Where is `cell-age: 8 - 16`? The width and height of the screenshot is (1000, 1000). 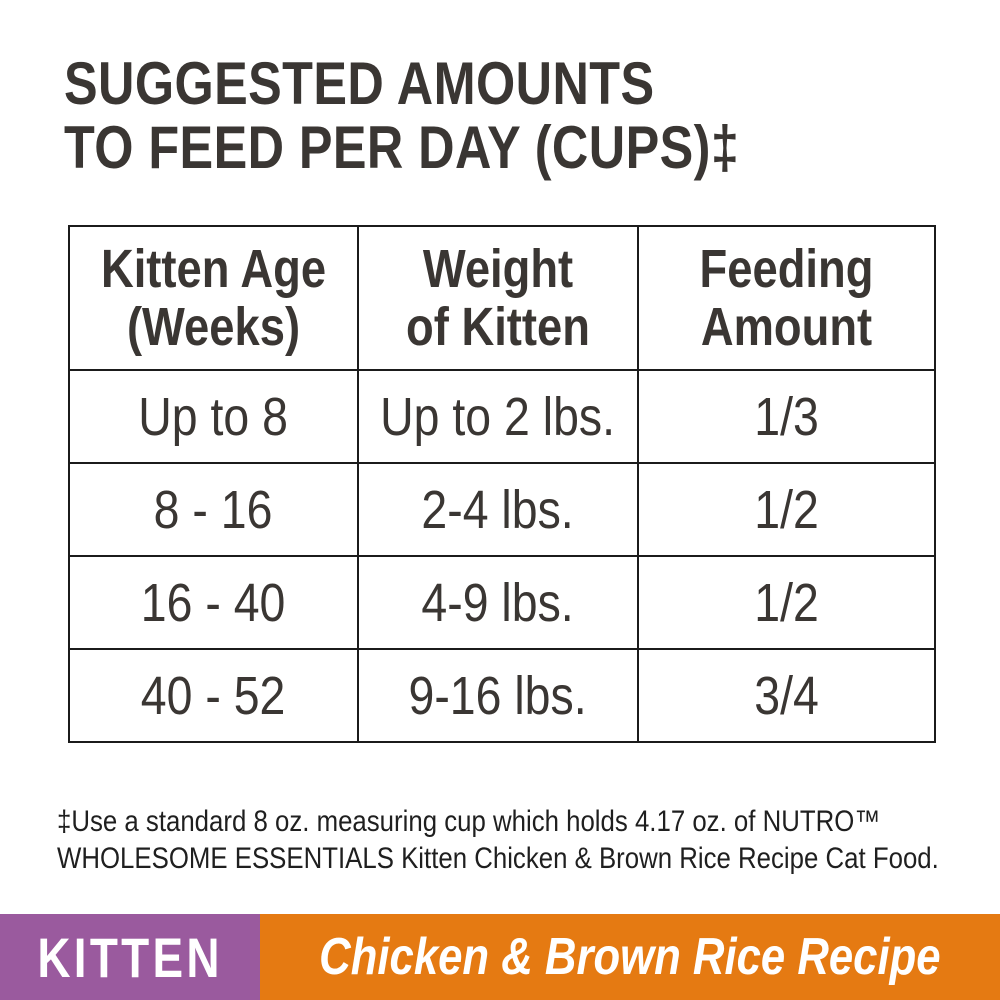
cell-age: 8 - 16 is located at coordinates (213, 509).